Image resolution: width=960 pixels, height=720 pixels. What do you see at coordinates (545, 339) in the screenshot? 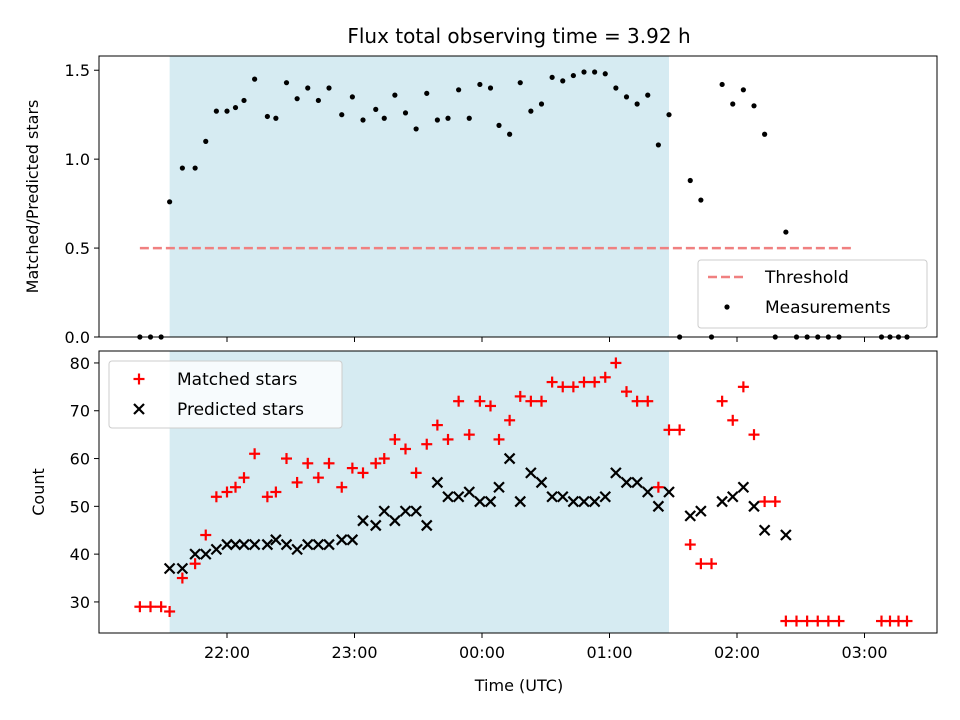
I see `x-axis-ticks-top` at bounding box center [545, 339].